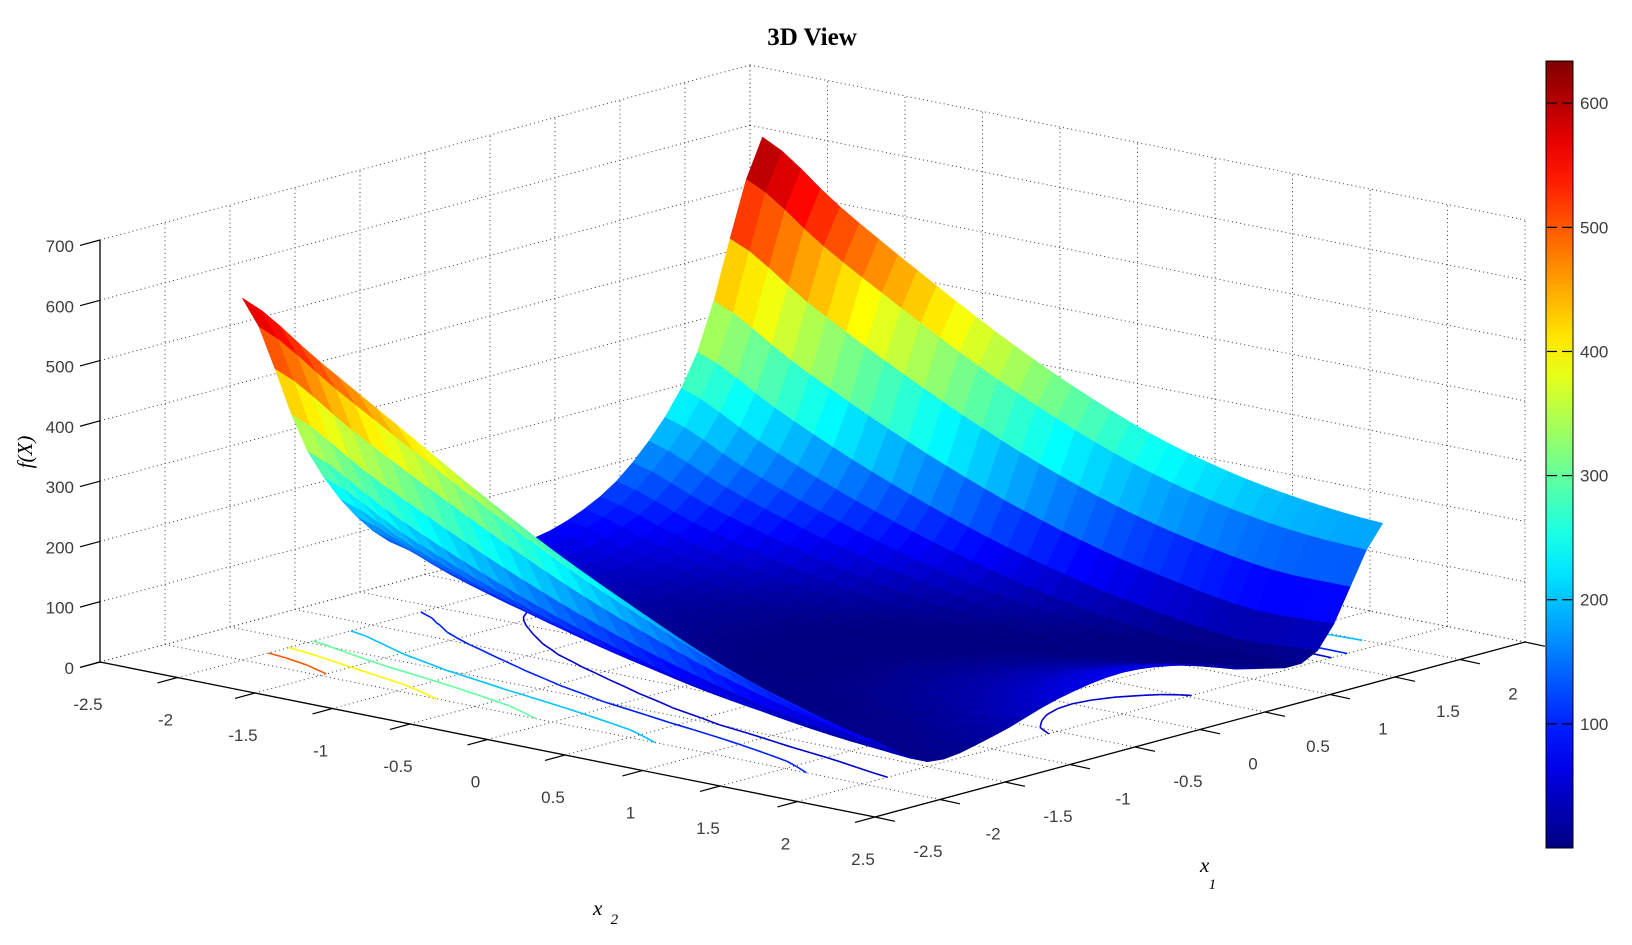  I want to click on colorbar: 100 200 300 400 500 600, so click(1576, 454).